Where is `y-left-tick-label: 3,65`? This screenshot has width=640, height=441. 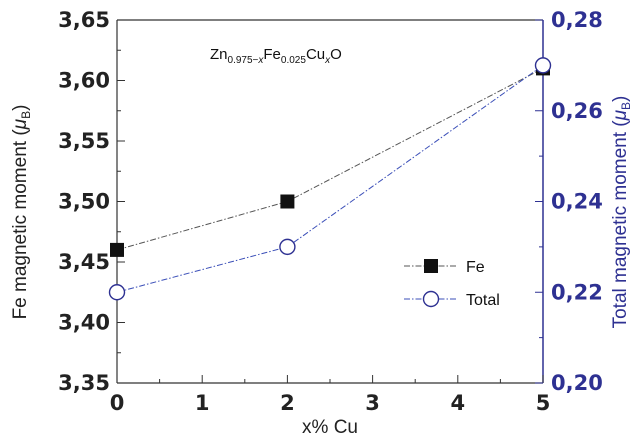 y-left-tick-label: 3,65 is located at coordinates (84, 20).